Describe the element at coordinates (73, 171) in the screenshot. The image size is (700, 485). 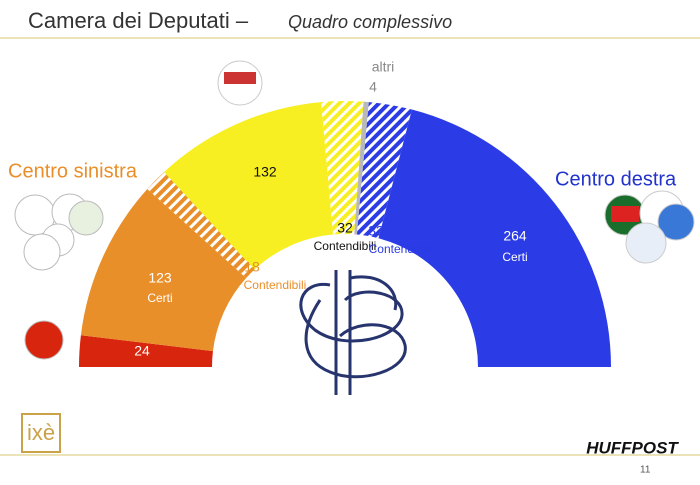
I see `group-label: Centro sinistra` at that location.